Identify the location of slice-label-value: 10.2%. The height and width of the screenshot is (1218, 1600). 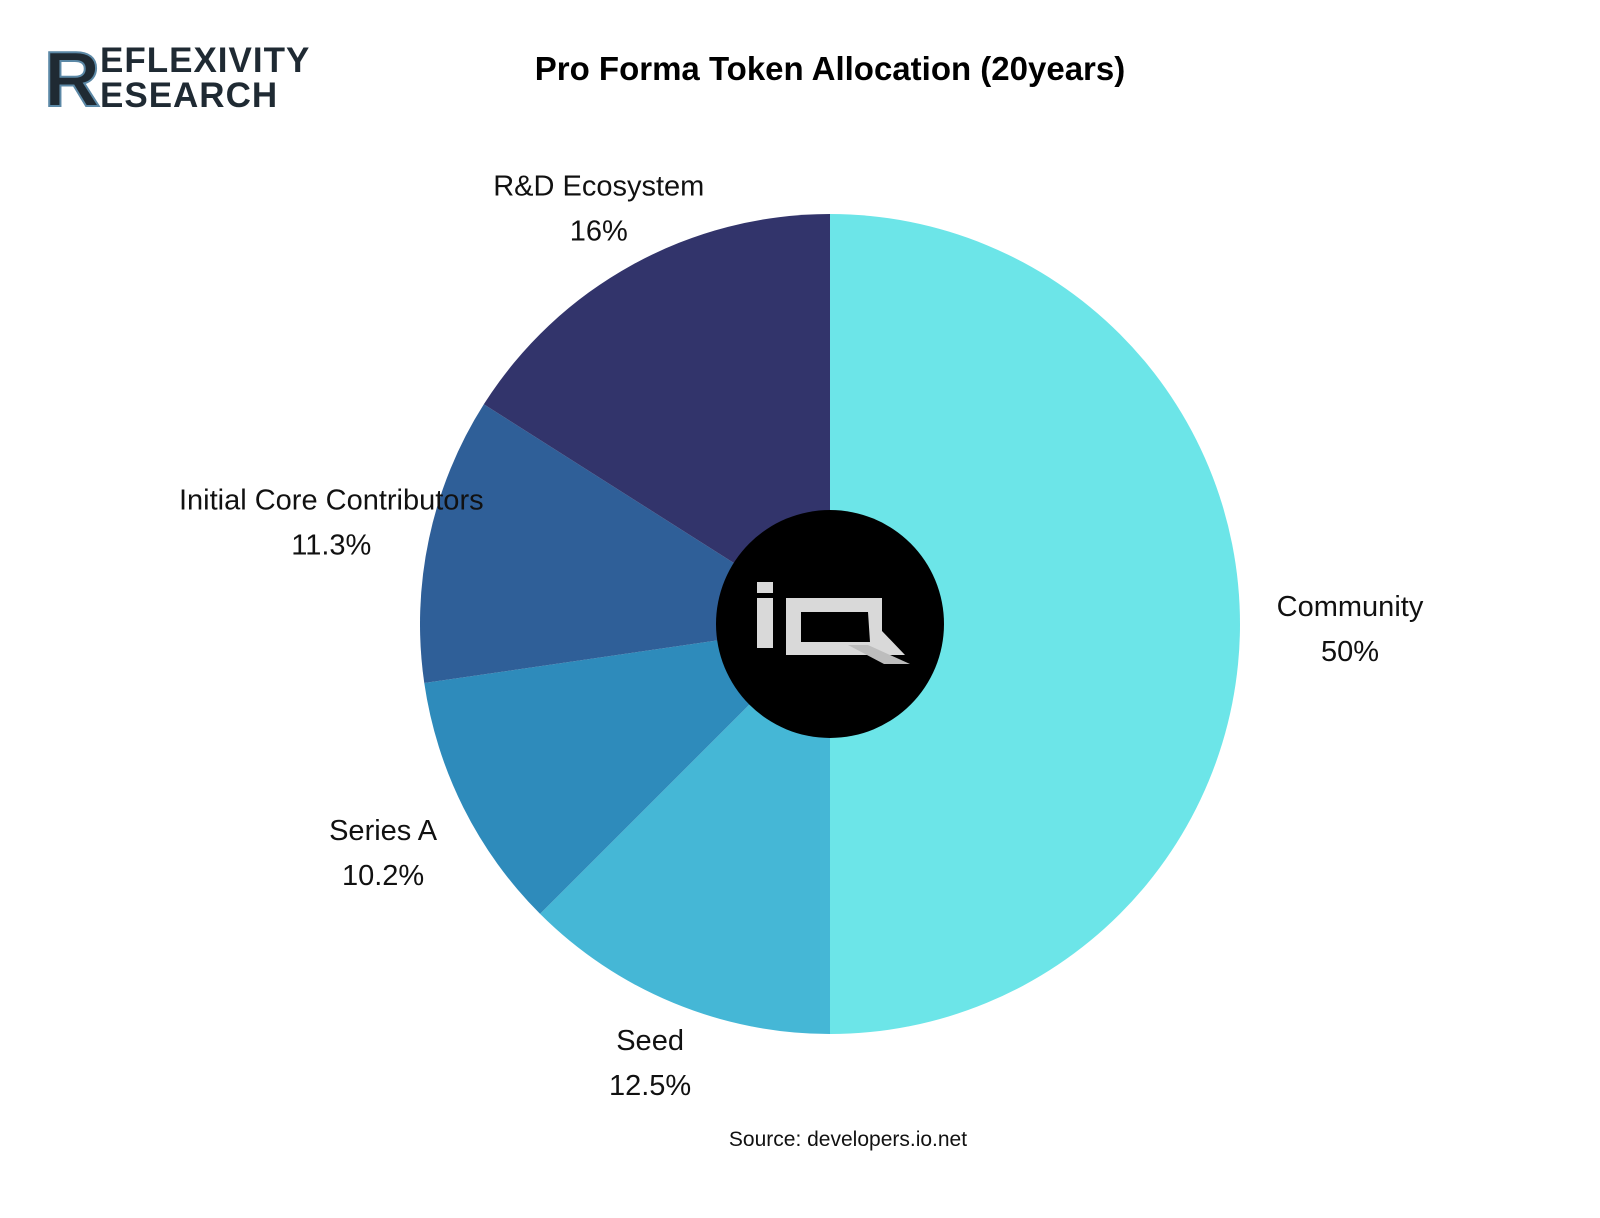
(383, 876).